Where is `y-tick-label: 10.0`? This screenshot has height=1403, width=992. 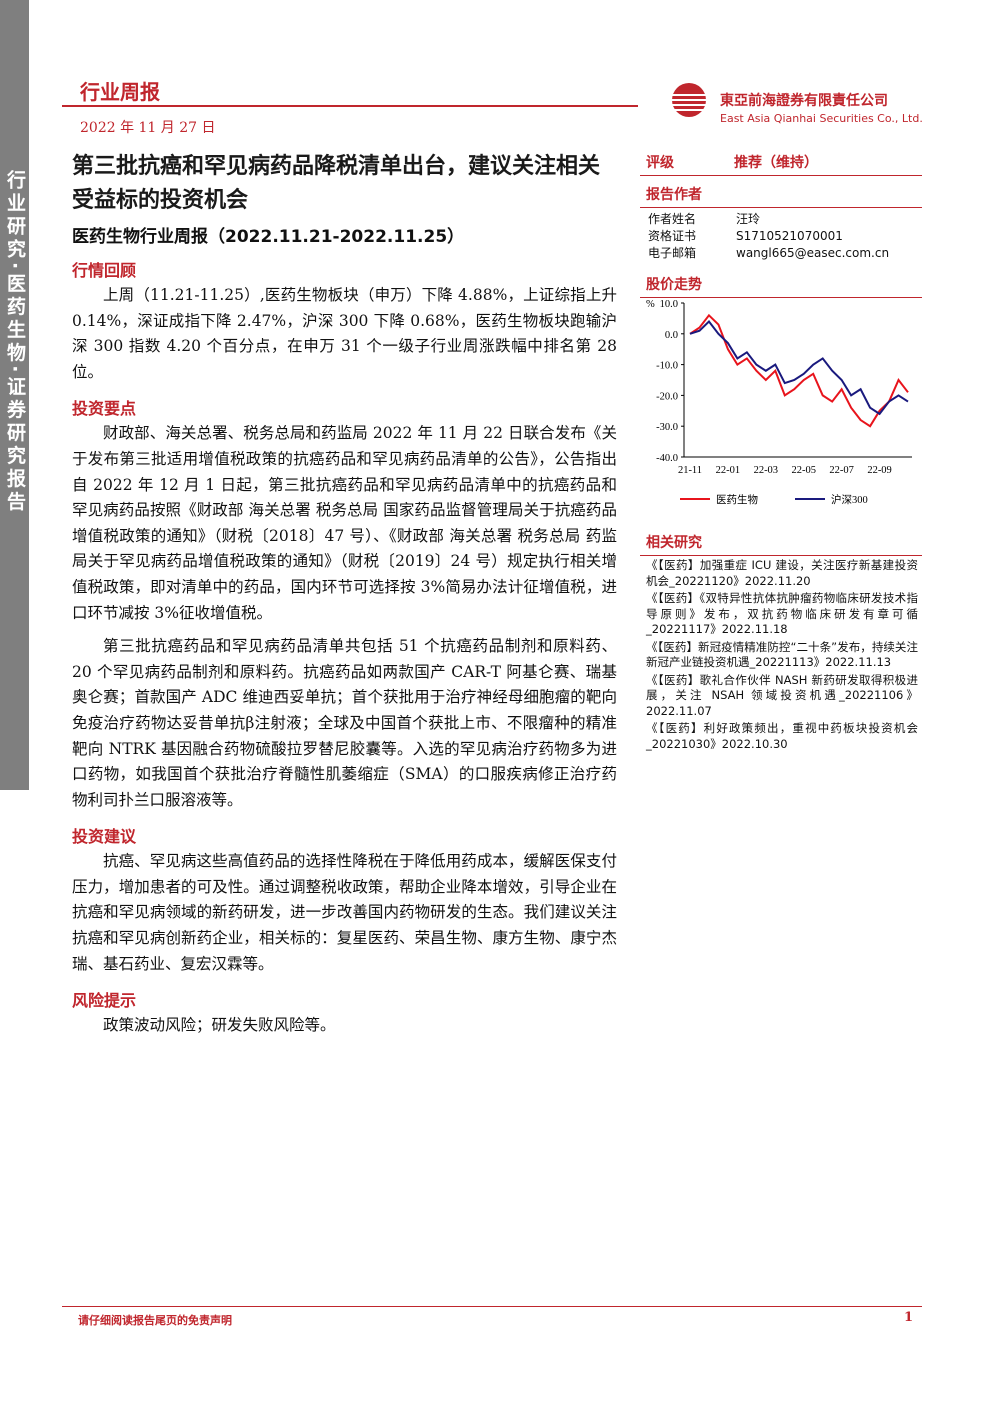 y-tick-label: 10.0 is located at coordinates (669, 304).